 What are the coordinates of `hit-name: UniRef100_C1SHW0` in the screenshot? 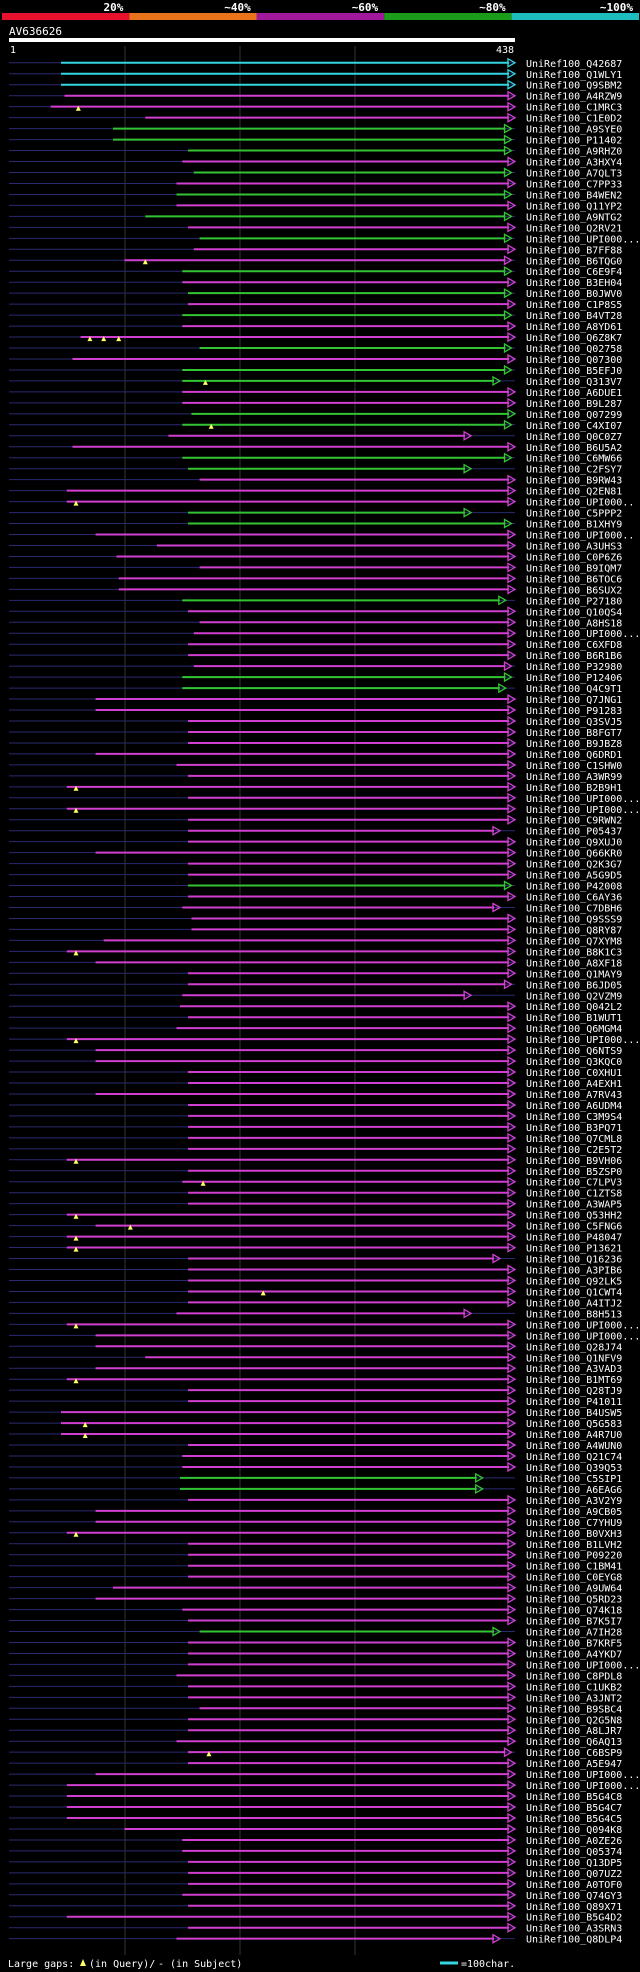 It's located at (574, 766).